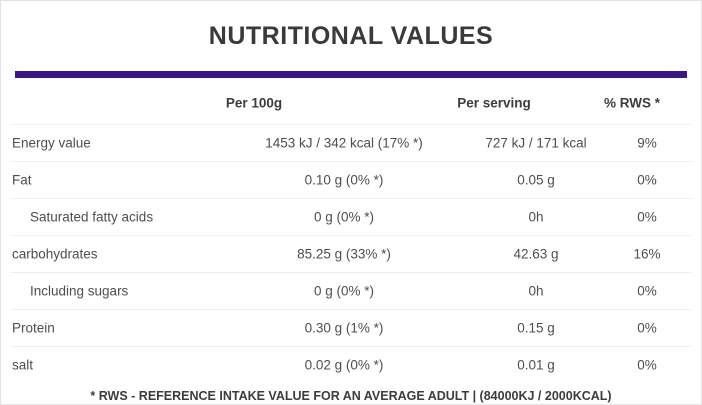 Image resolution: width=702 pixels, height=405 pixels. I want to click on column-header-rws-percent: % RWS *, so click(632, 103).